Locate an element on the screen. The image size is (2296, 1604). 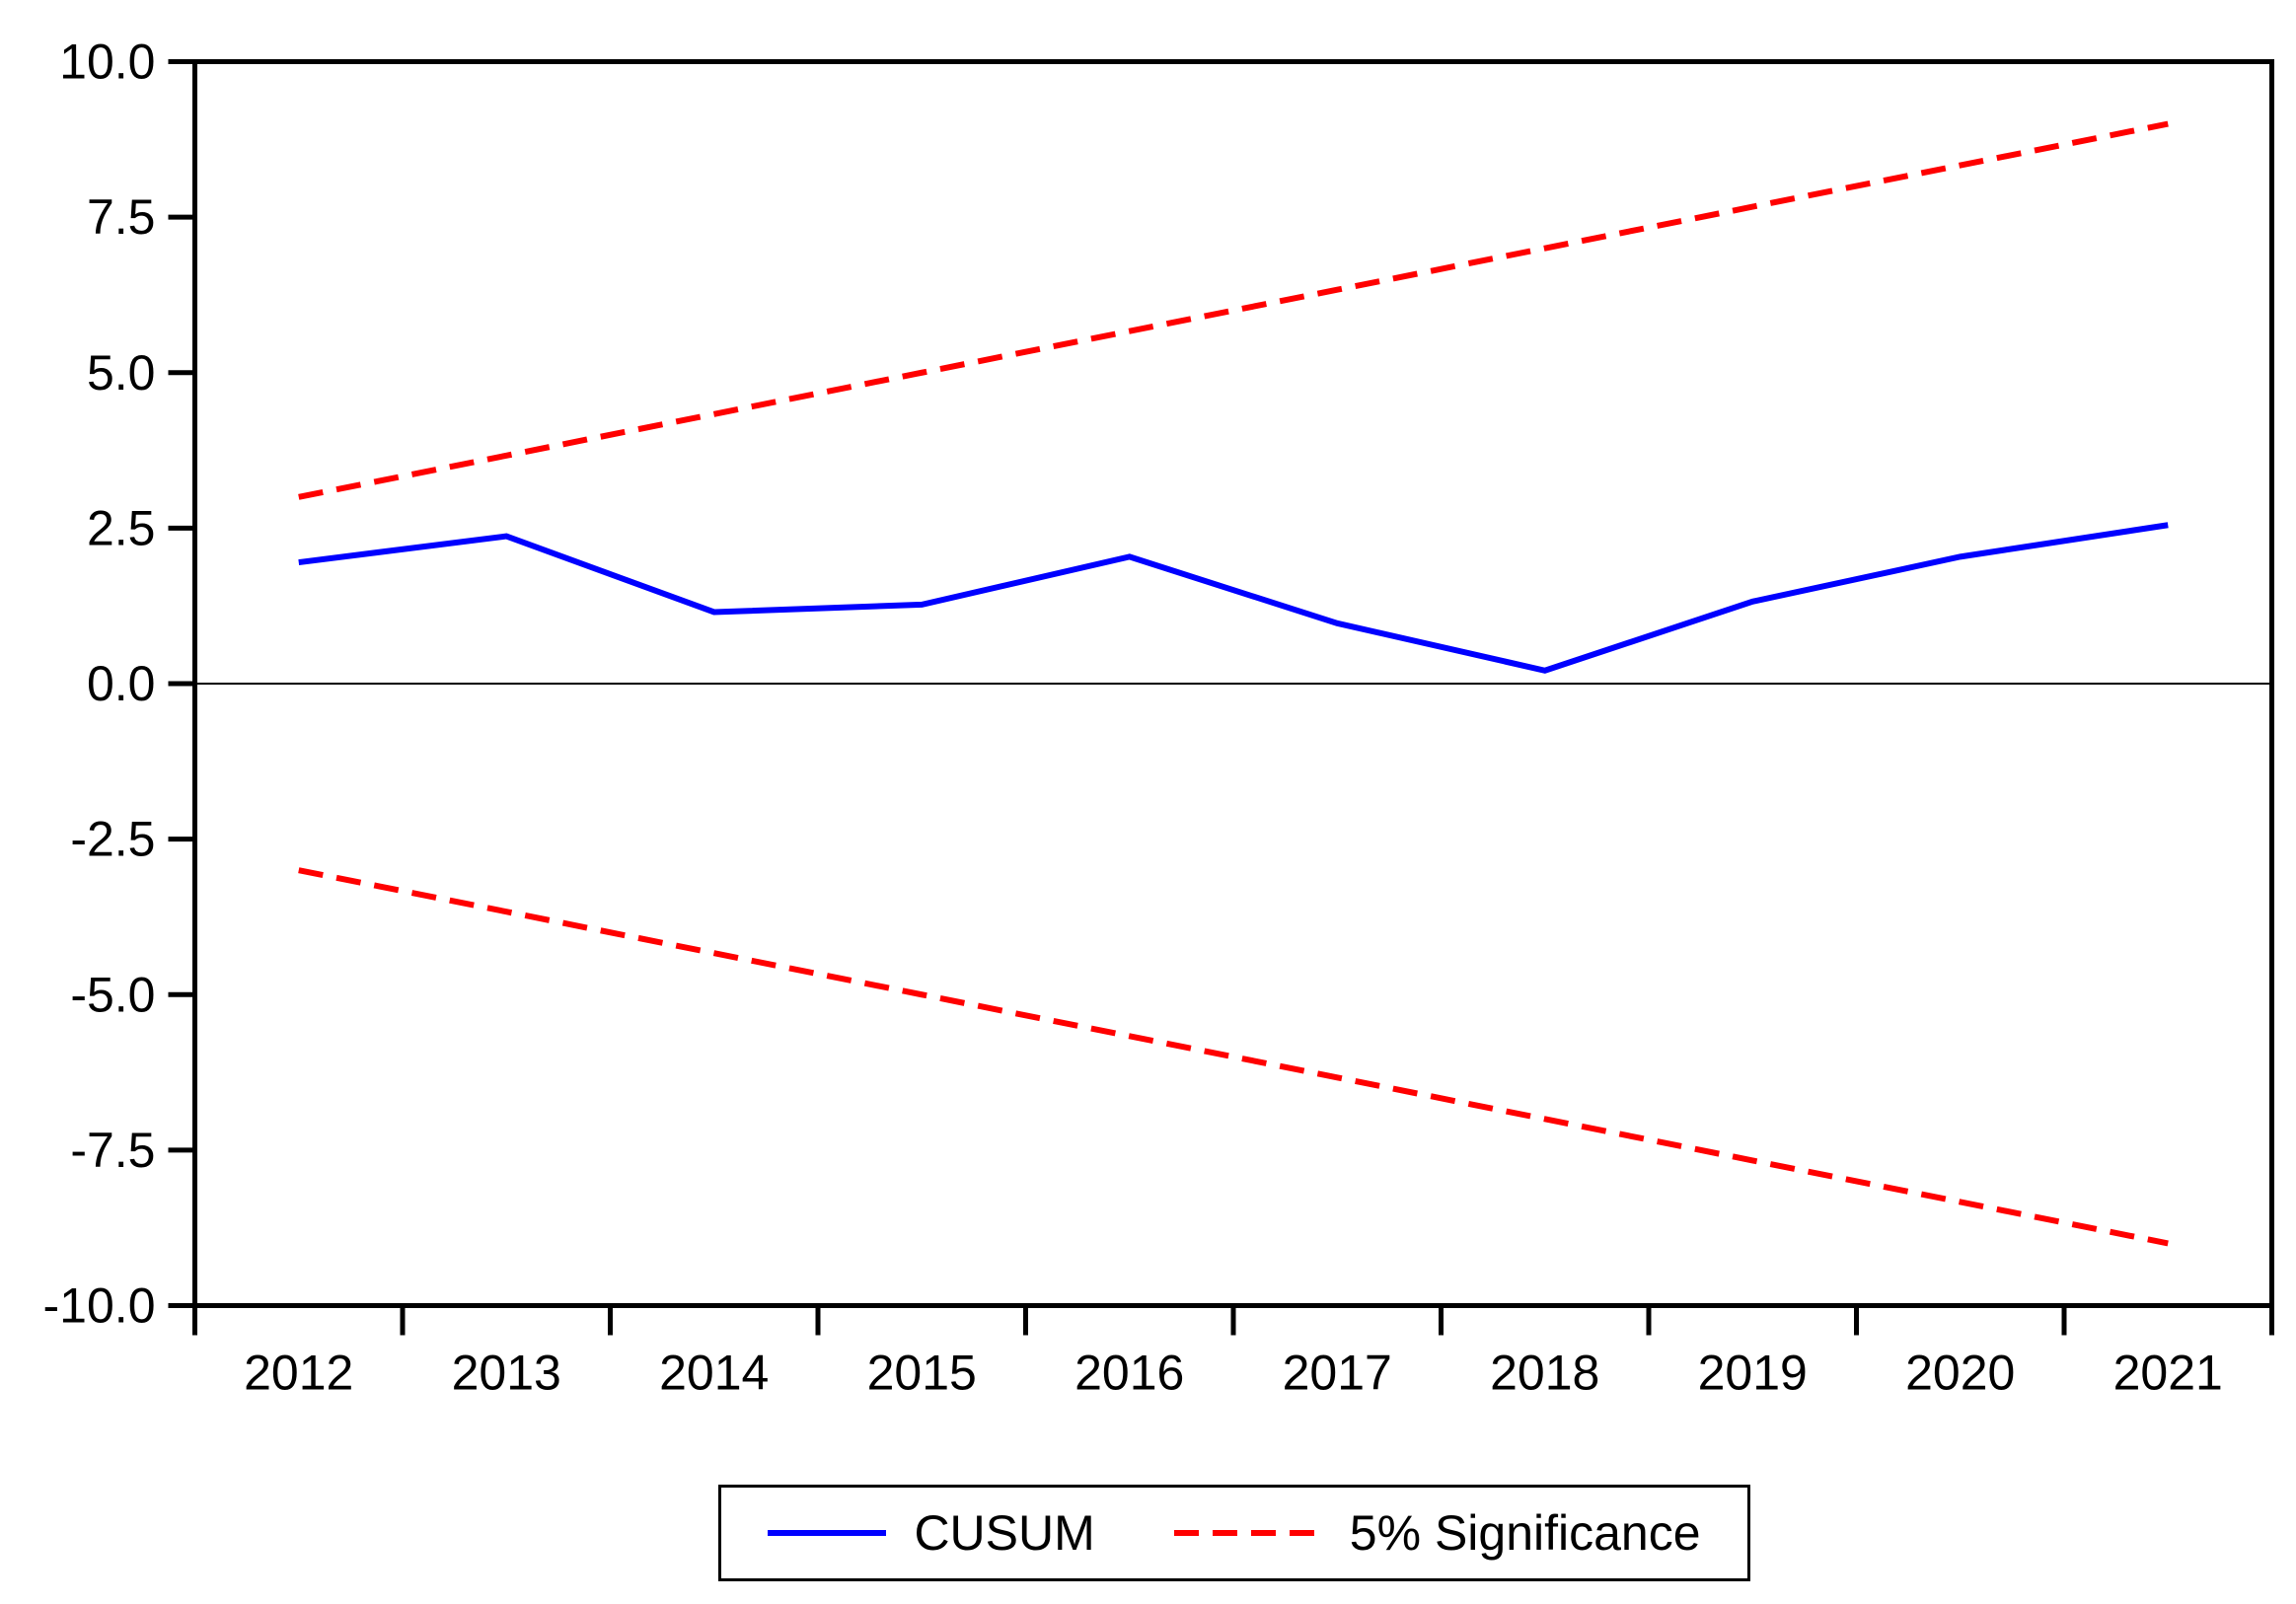
cusum-line-swatch-icon is located at coordinates (827, 1533).